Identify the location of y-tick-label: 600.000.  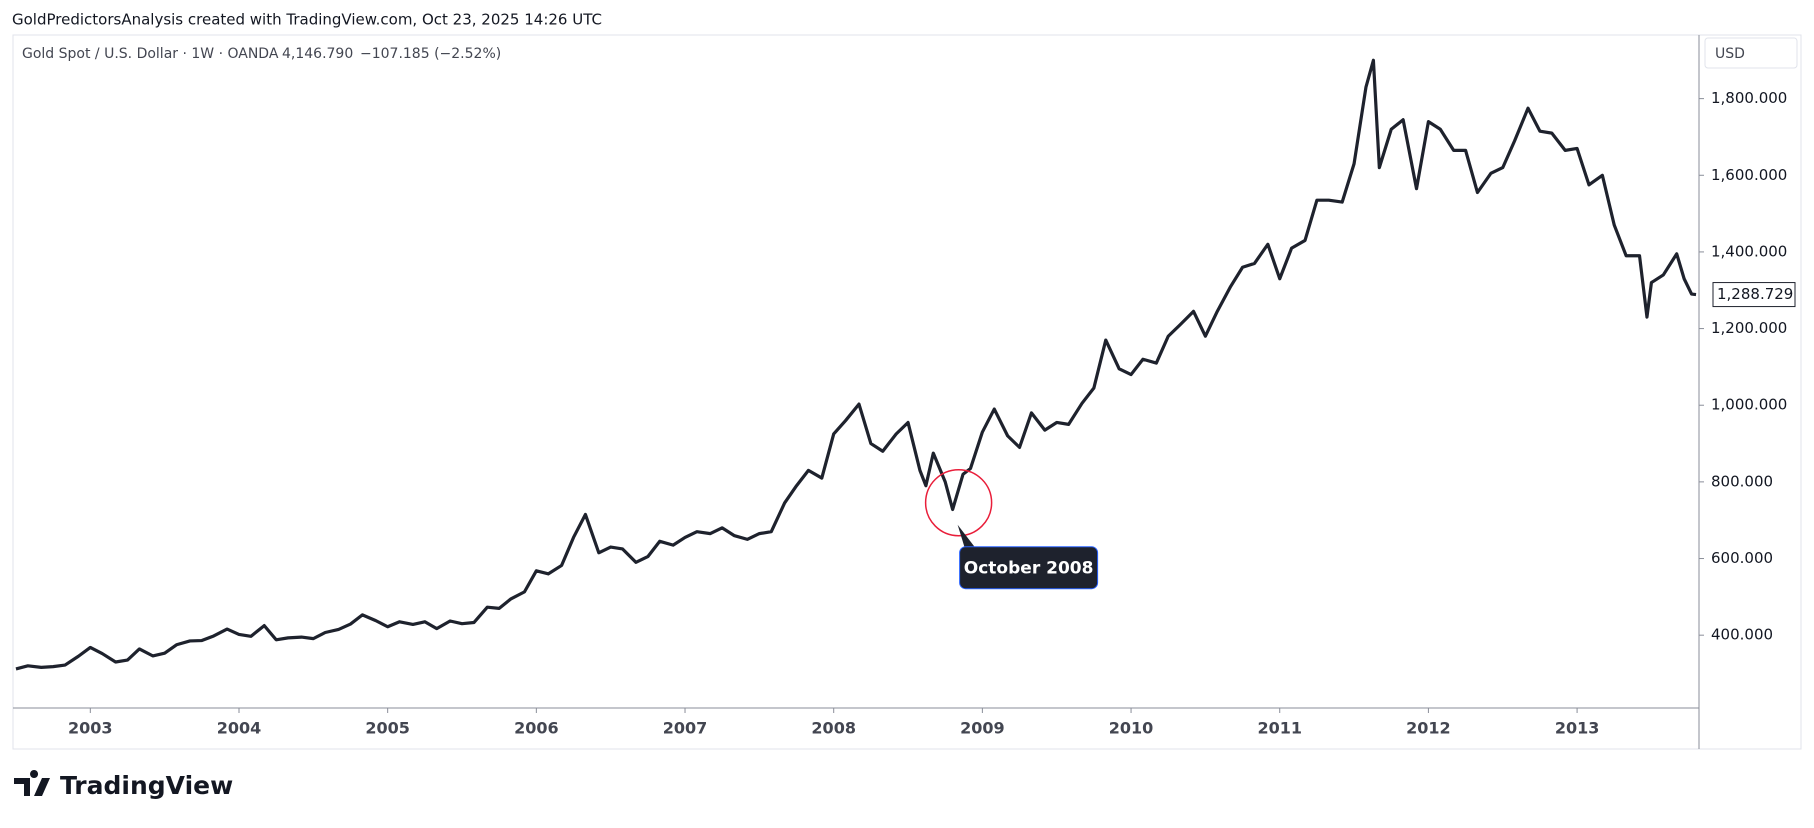
(1742, 558).